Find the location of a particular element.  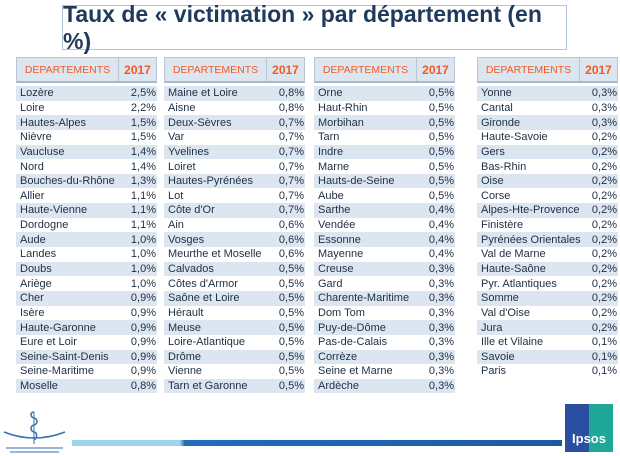

table-row: Tarn et Garonne 0,5% is located at coordinates (234, 386).